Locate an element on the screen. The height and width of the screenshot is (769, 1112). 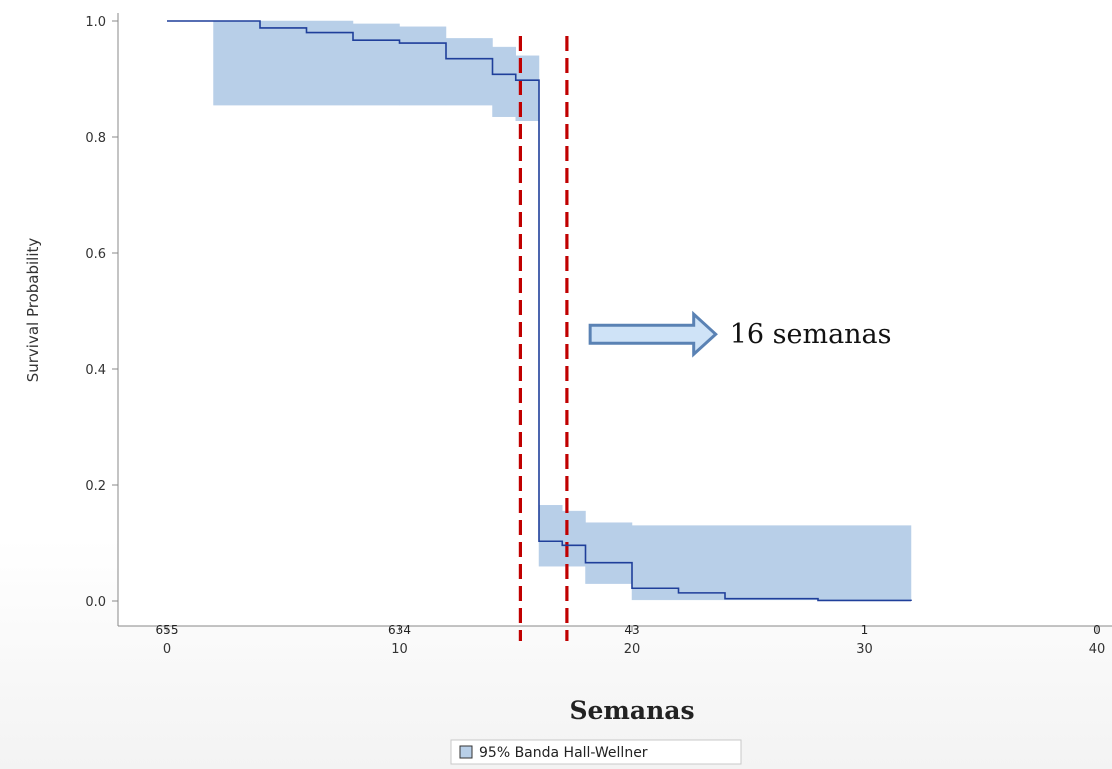
x-tick-label-0: 0 is located at coordinates (167, 649).